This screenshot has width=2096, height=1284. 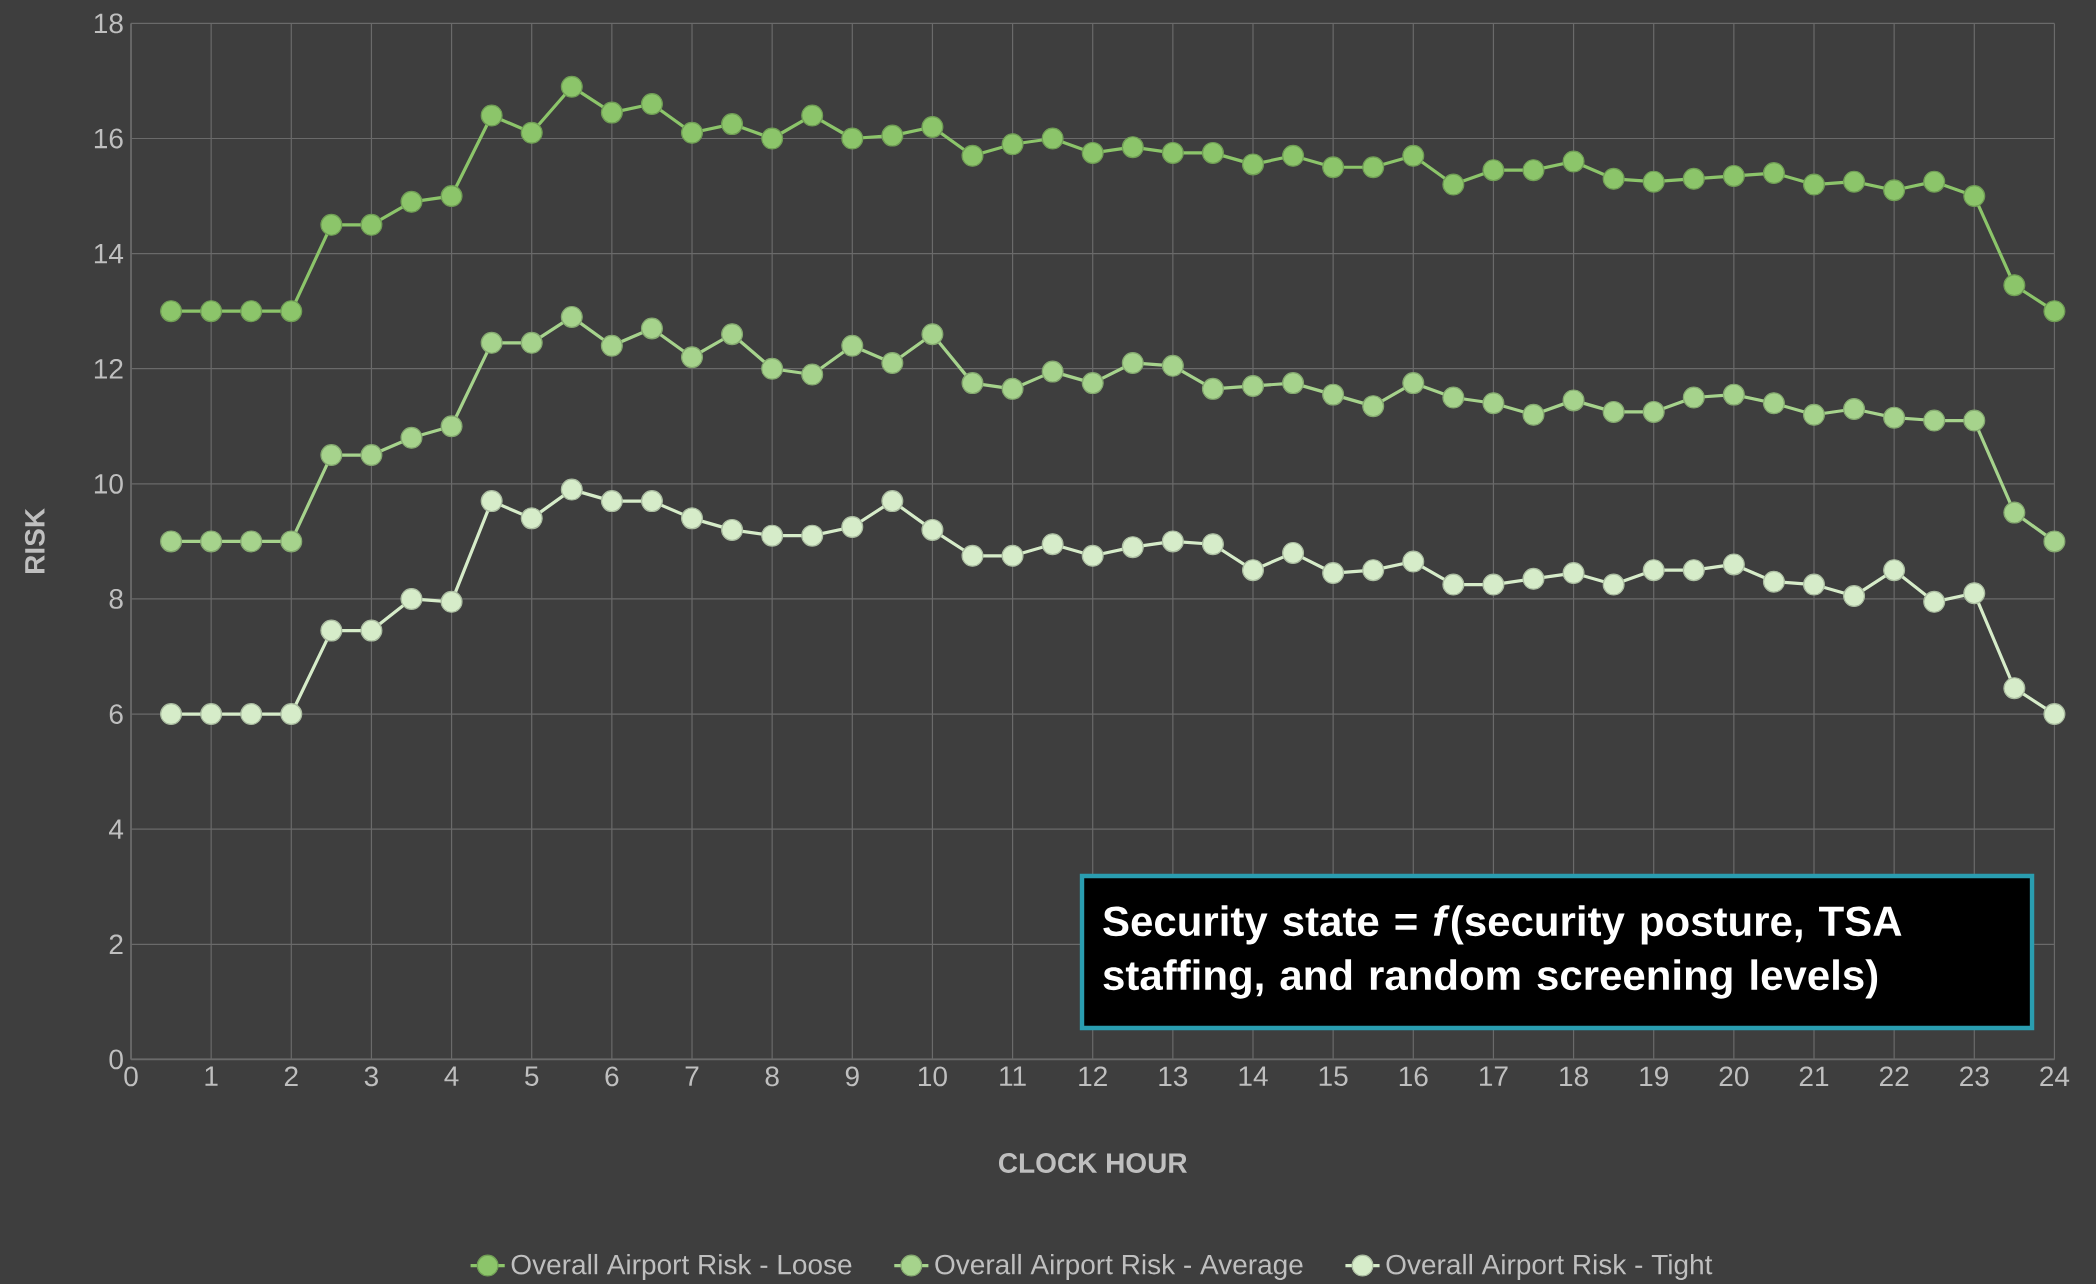 What do you see at coordinates (291, 1076) in the screenshot?
I see `x-tick-label: 2` at bounding box center [291, 1076].